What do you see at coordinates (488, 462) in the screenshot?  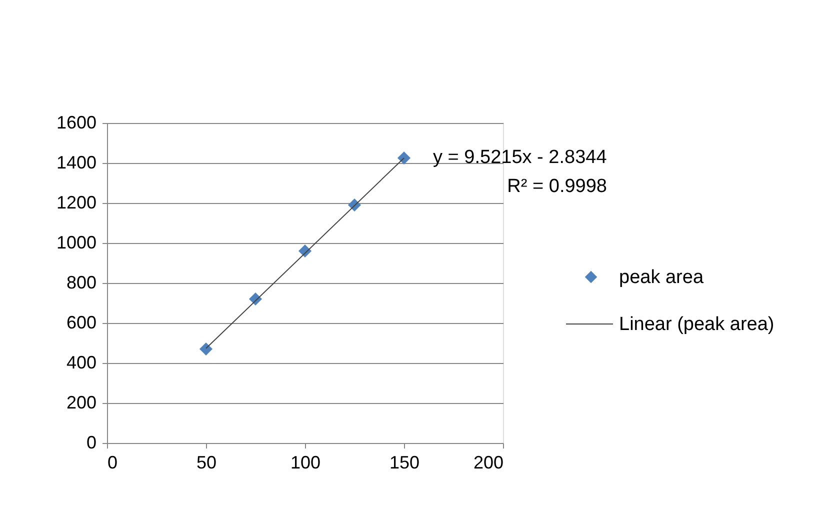 I see `x-tick-label: 200` at bounding box center [488, 462].